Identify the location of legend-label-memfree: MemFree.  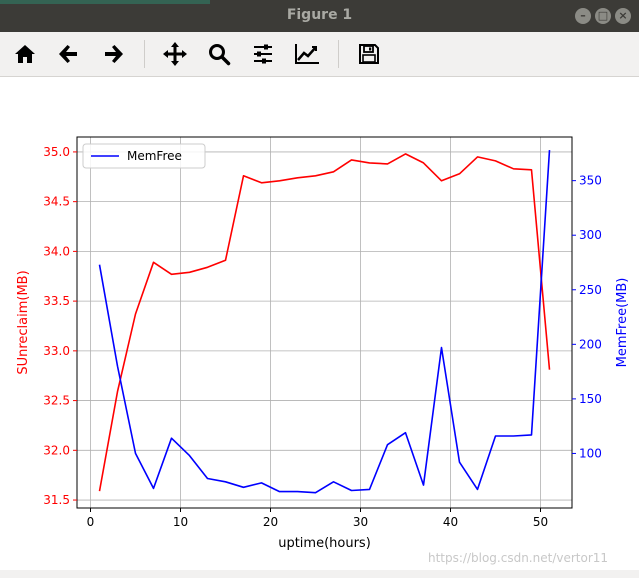
(154, 156).